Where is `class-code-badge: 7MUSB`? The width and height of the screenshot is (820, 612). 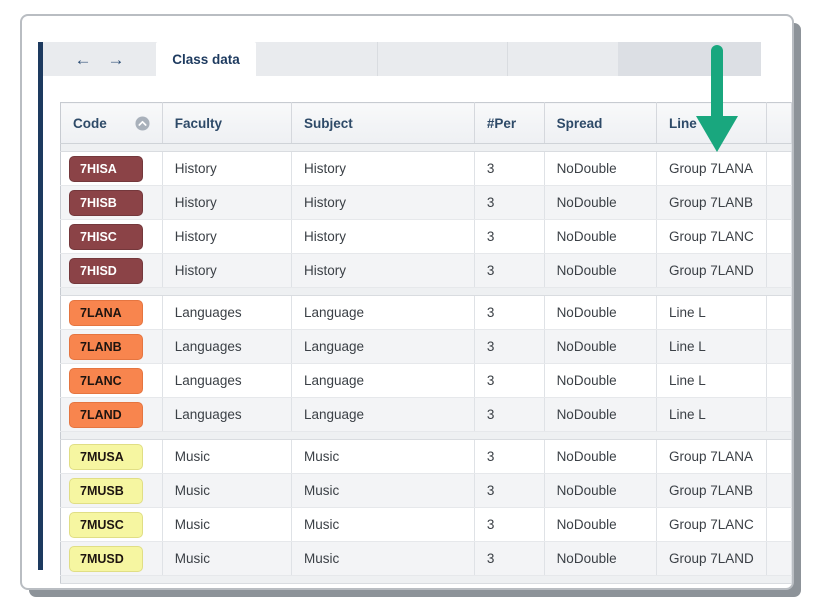
class-code-badge: 7MUSB is located at coordinates (106, 490).